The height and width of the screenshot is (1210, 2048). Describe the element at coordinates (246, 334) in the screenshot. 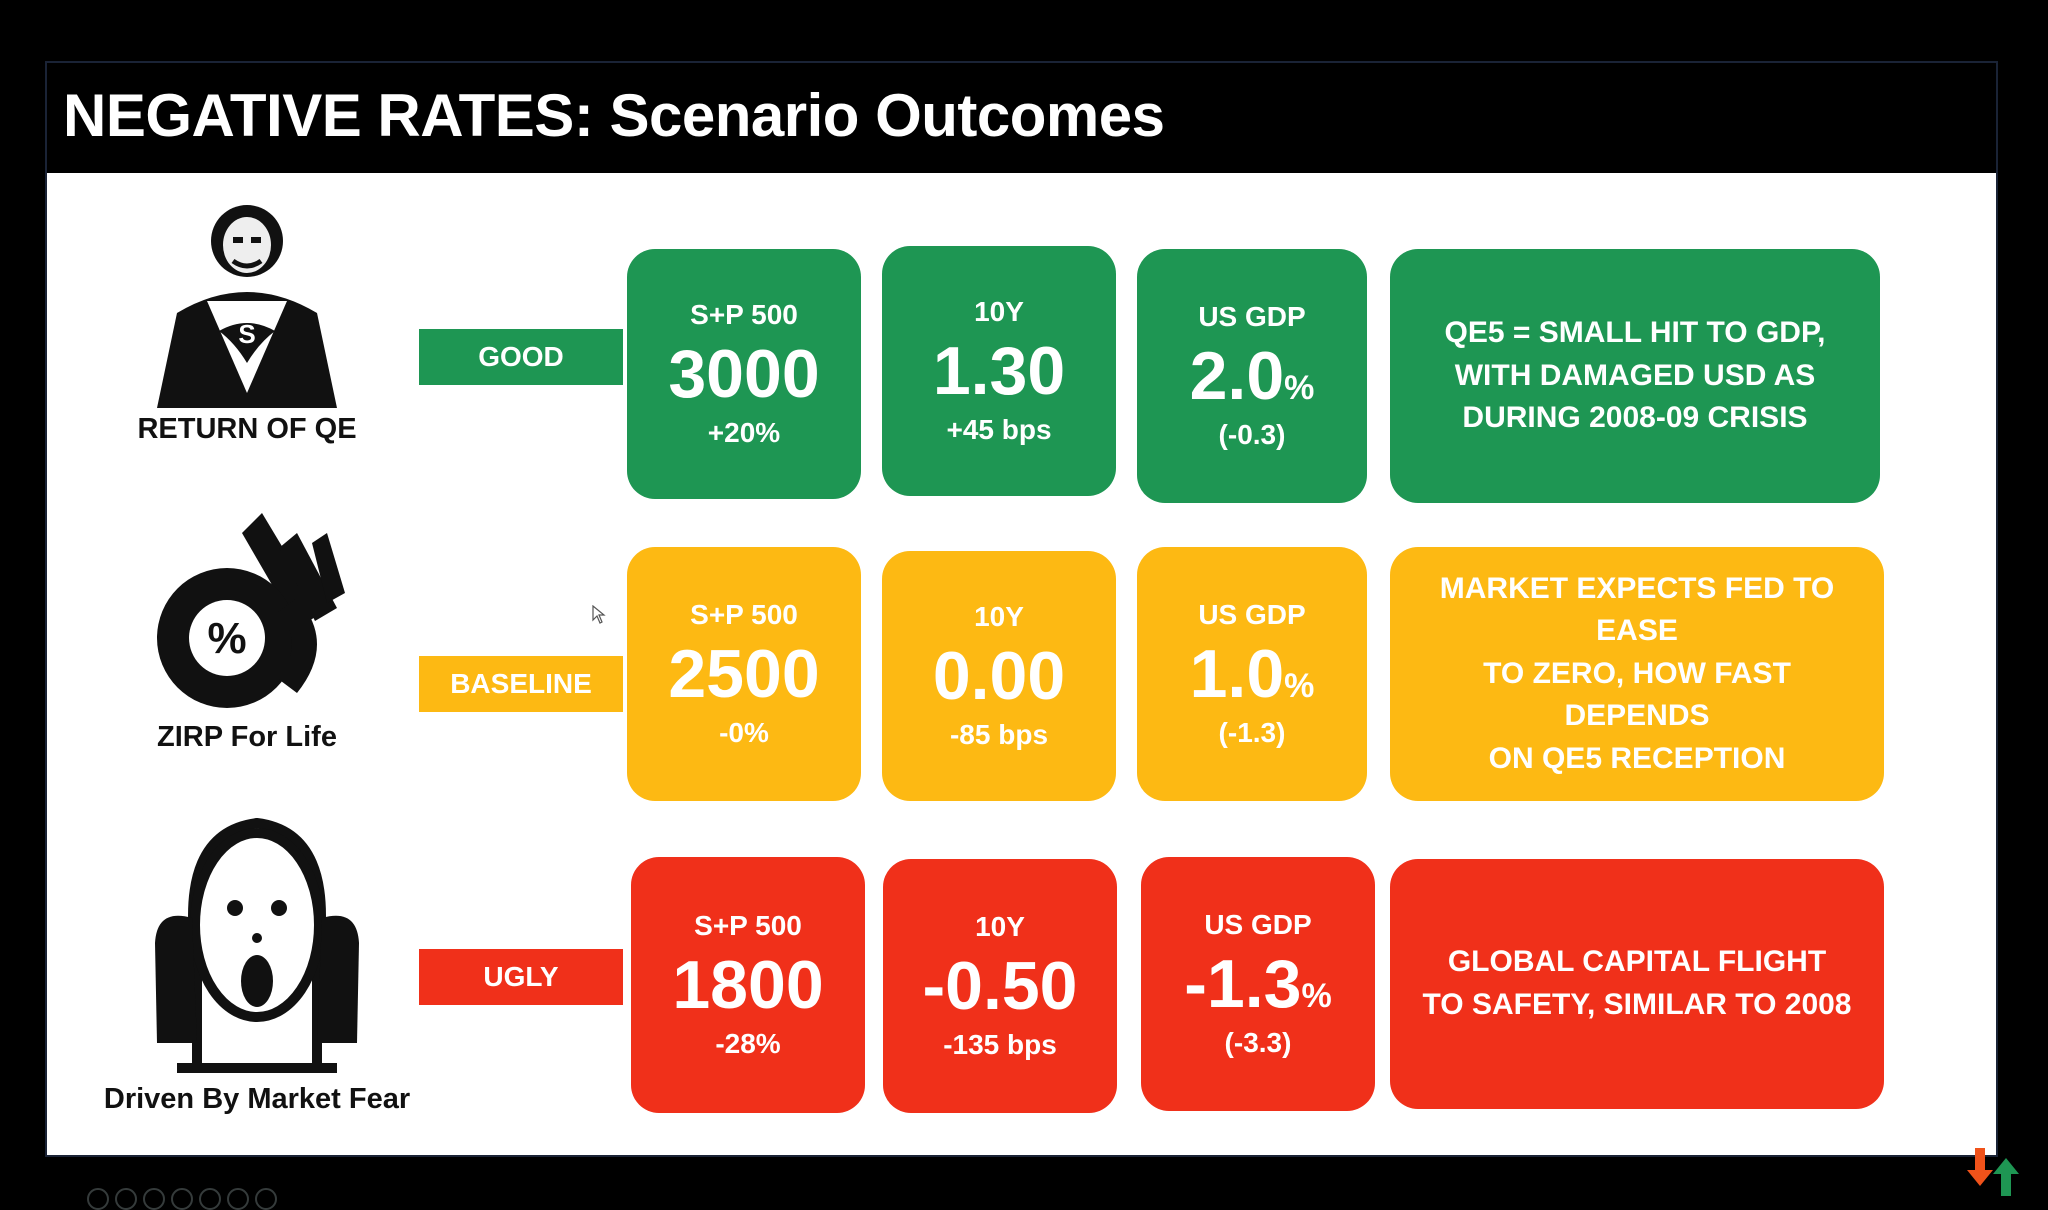

I see `svg-text: S` at that location.